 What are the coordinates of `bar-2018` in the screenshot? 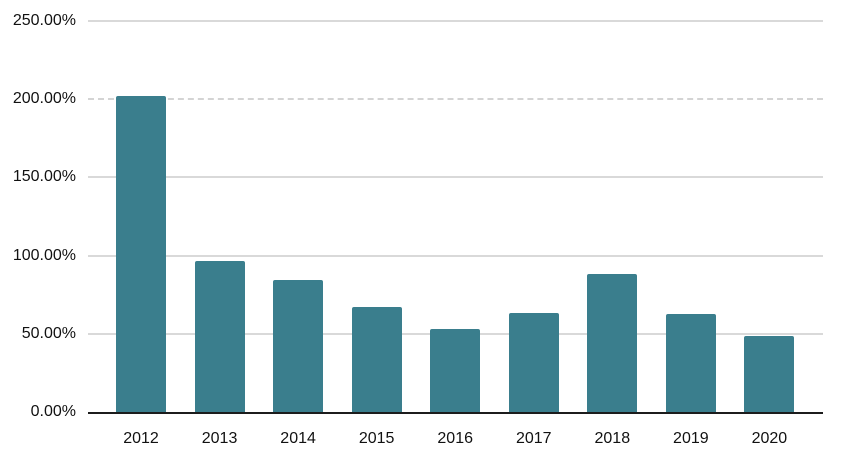 It's located at (612, 343).